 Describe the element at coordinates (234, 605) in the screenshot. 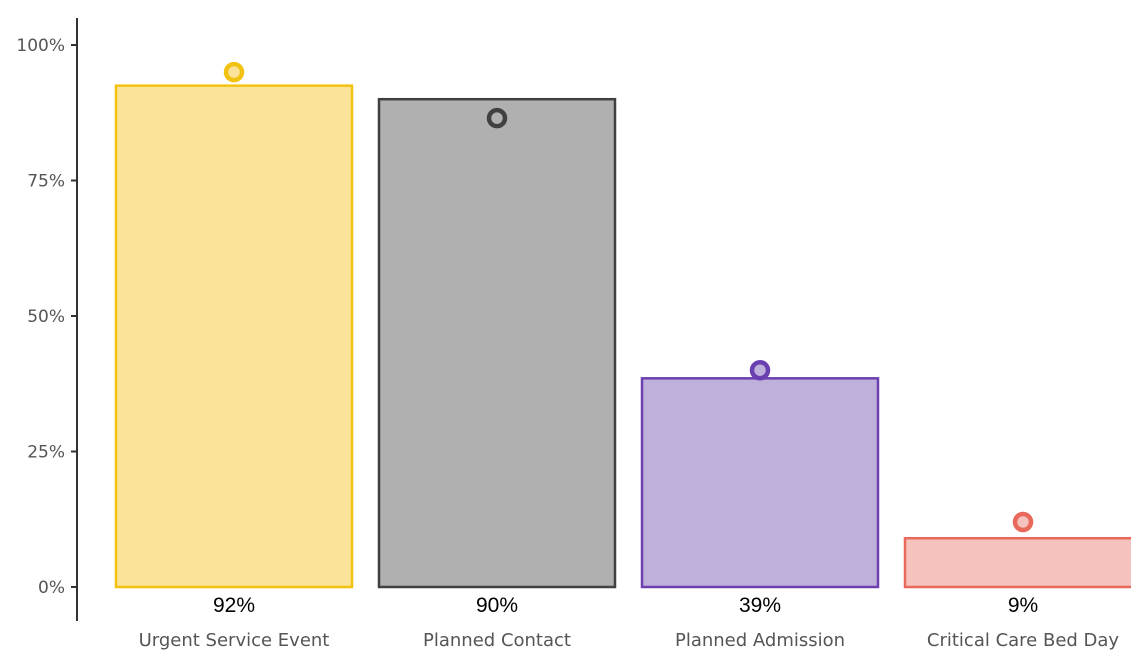

I see `data-label: 92%` at that location.